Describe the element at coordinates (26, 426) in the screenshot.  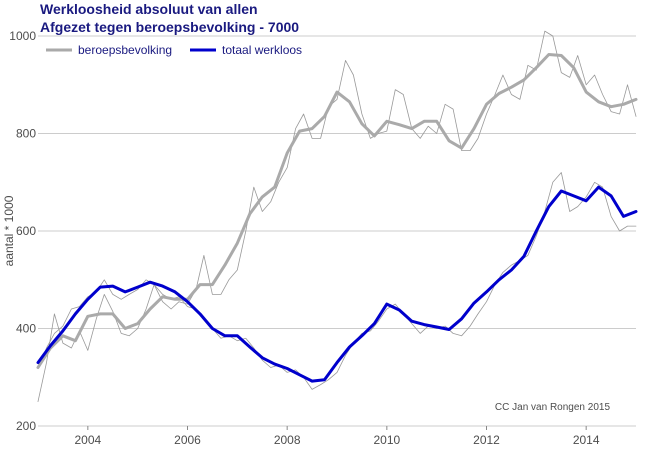
I see `y-tick-label: 200` at that location.